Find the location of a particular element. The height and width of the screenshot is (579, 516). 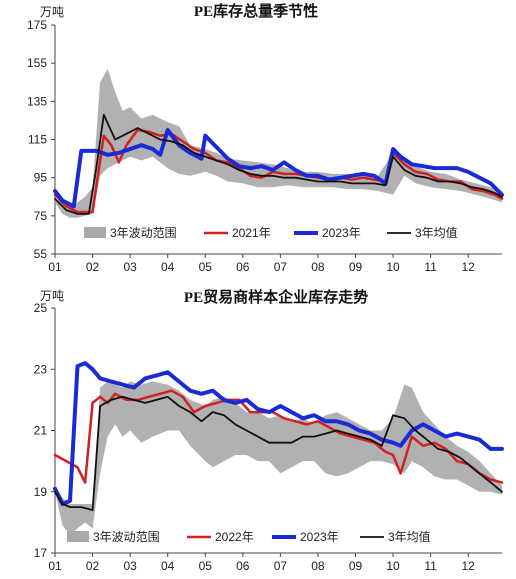

legend: 3年波动范围 2022年 2023年 3年均值 is located at coordinates (249, 536).